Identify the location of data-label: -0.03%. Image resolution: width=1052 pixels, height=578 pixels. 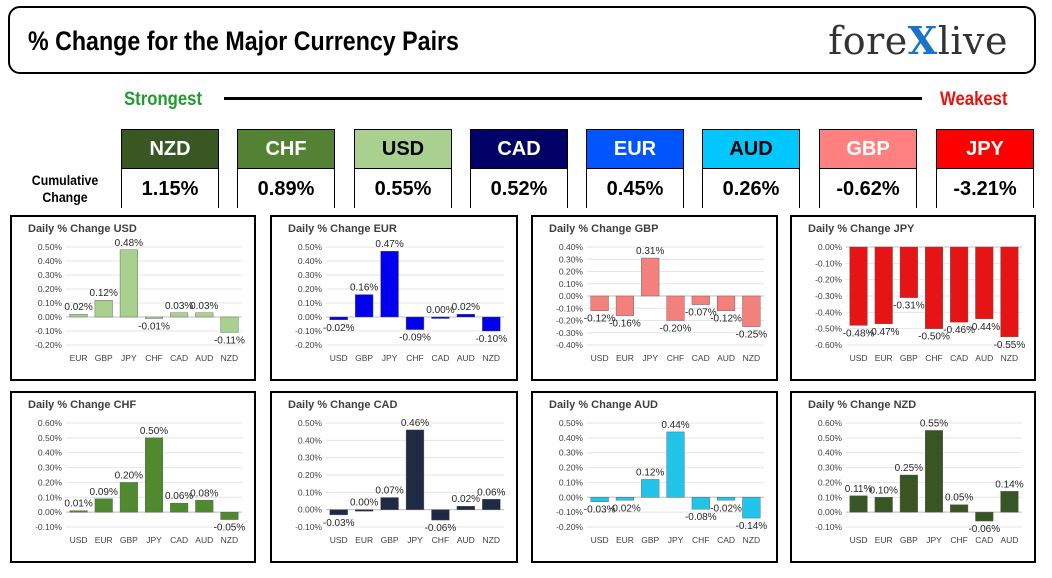
(339, 523).